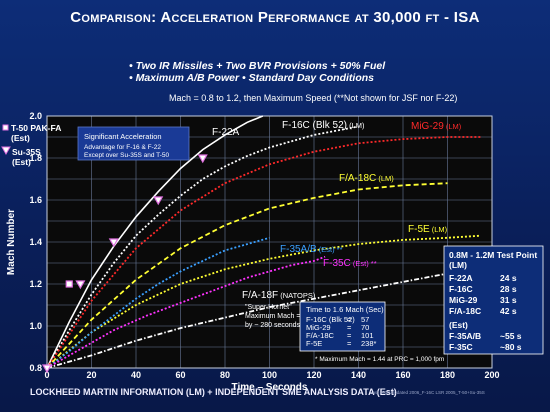 The height and width of the screenshot is (412, 550). I want to click on super-hornet-note: "Super Hornet", so click(268, 307).